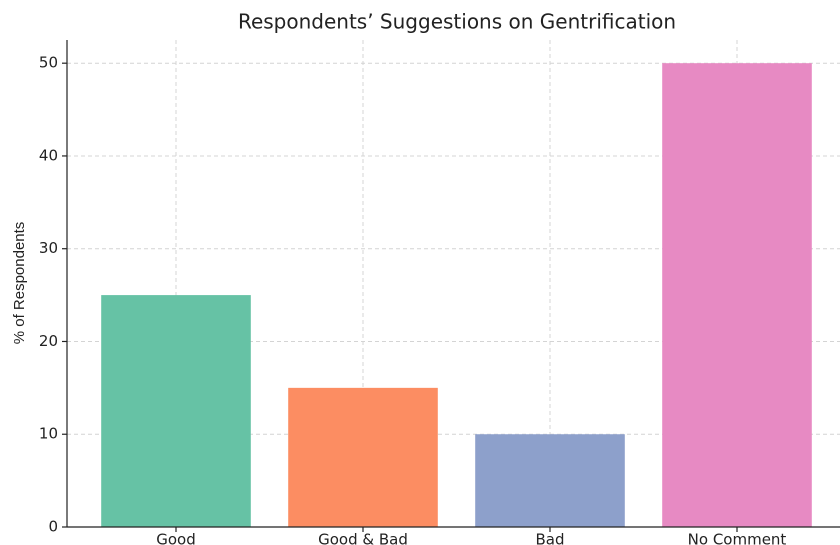 This screenshot has width=840, height=545. I want to click on y-axis-label: % of Respondents, so click(19, 283).